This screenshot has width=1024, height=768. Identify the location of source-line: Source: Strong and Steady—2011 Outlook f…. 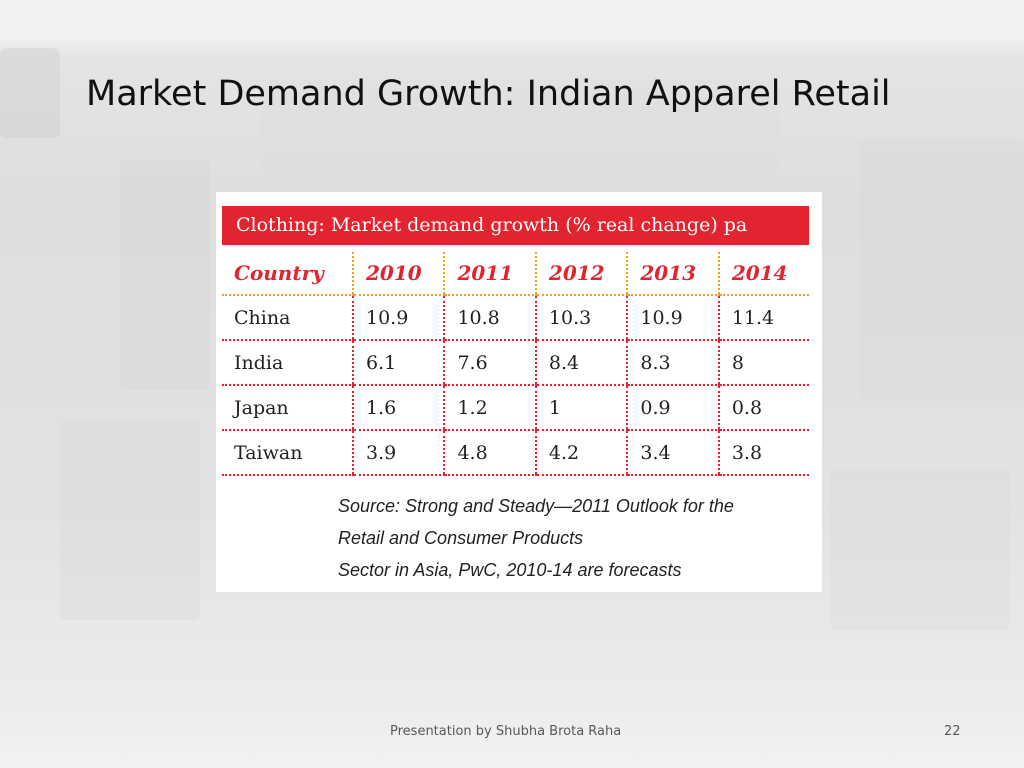
(536, 506).